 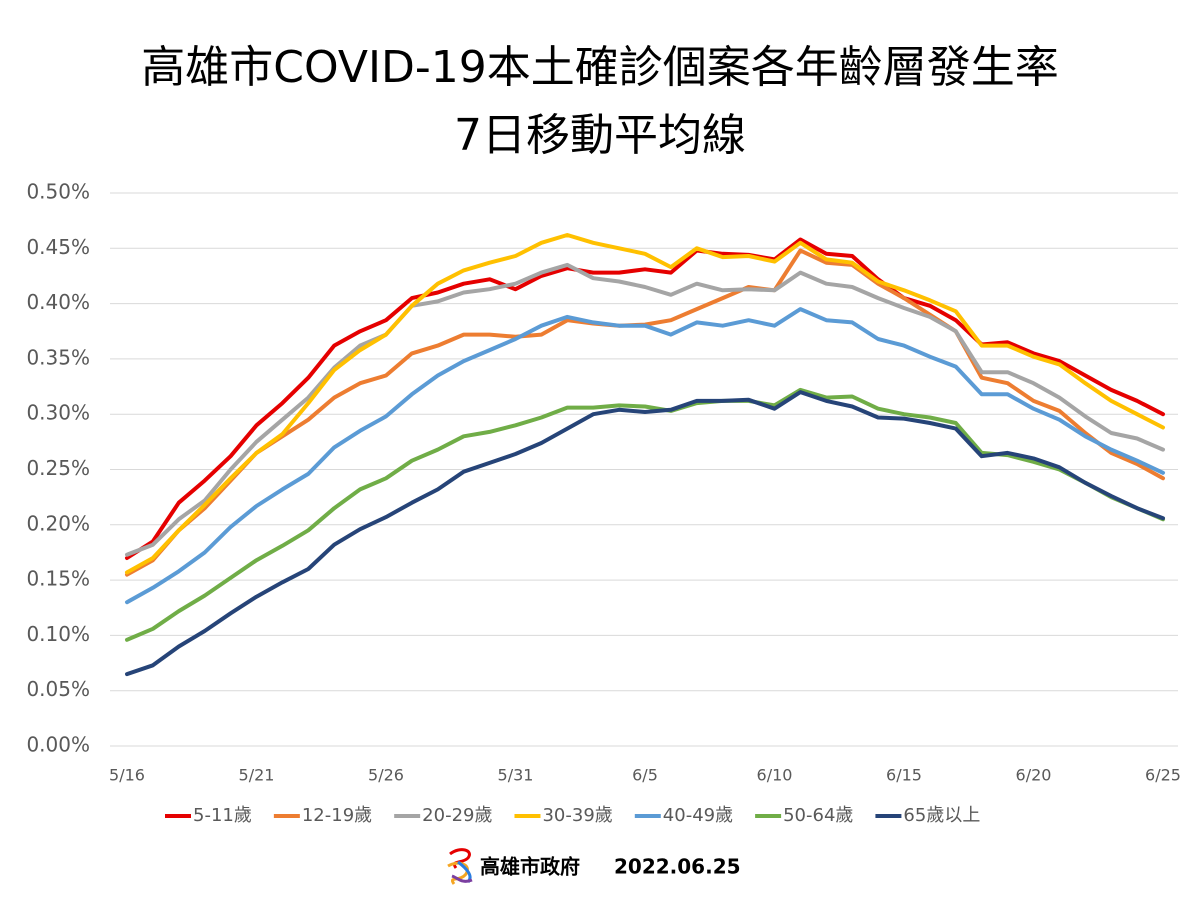 I want to click on x-tick-label: 6/5, so click(x=645, y=775).